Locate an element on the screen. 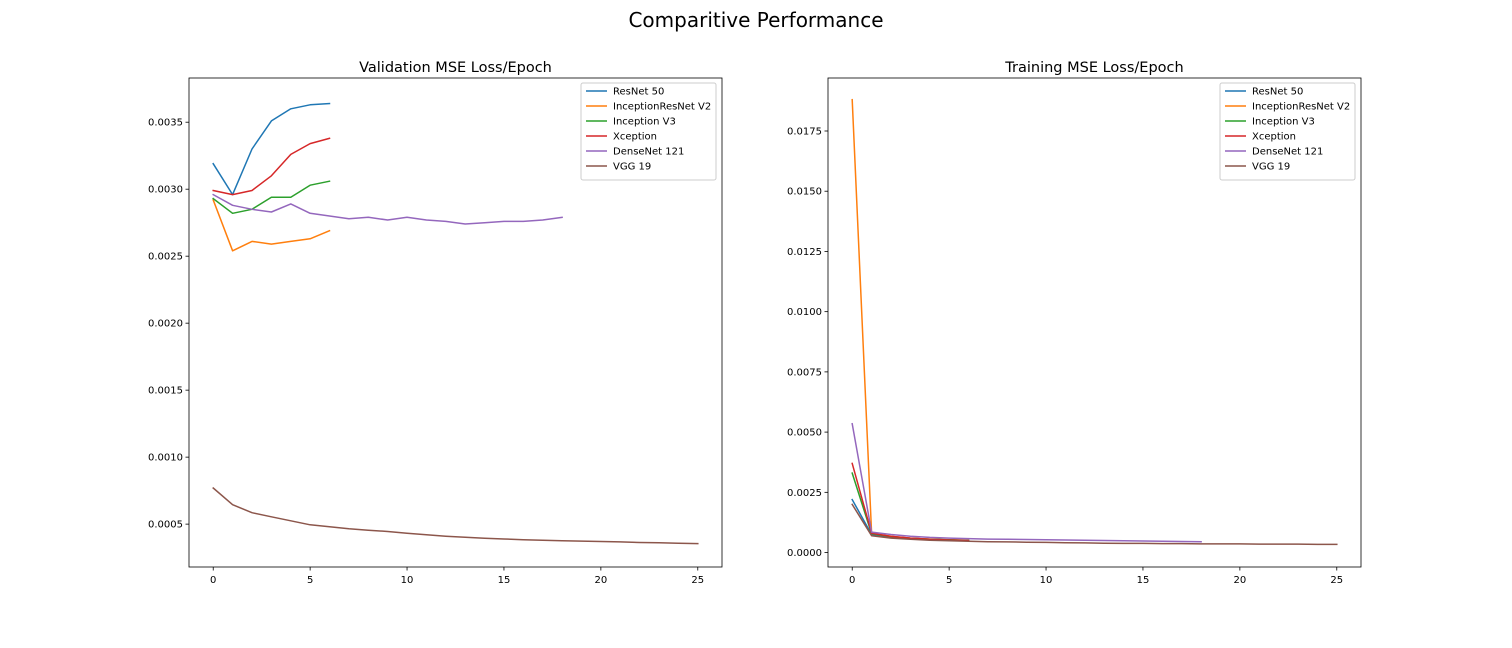 The height and width of the screenshot is (648, 1512). y-tick-label: 0.0000 is located at coordinates (804, 553).